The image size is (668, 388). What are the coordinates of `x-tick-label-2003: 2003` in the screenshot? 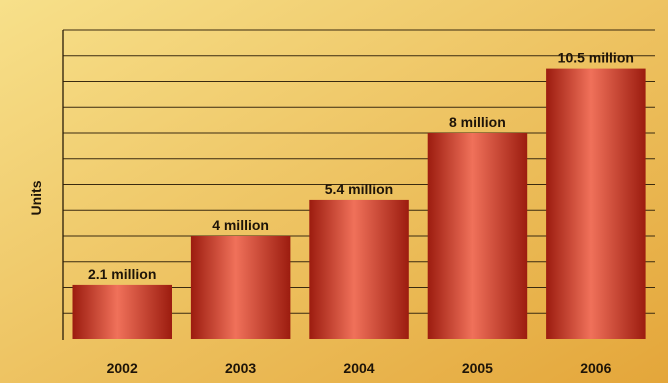 It's located at (240, 368).